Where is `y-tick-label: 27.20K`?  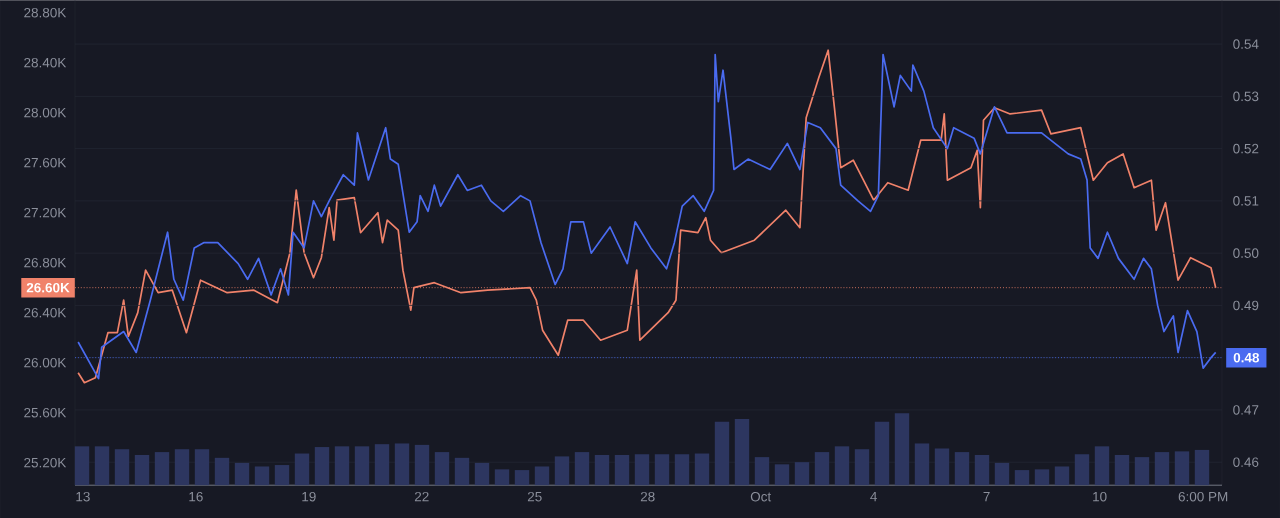 y-tick-label: 27.20K is located at coordinates (45, 212).